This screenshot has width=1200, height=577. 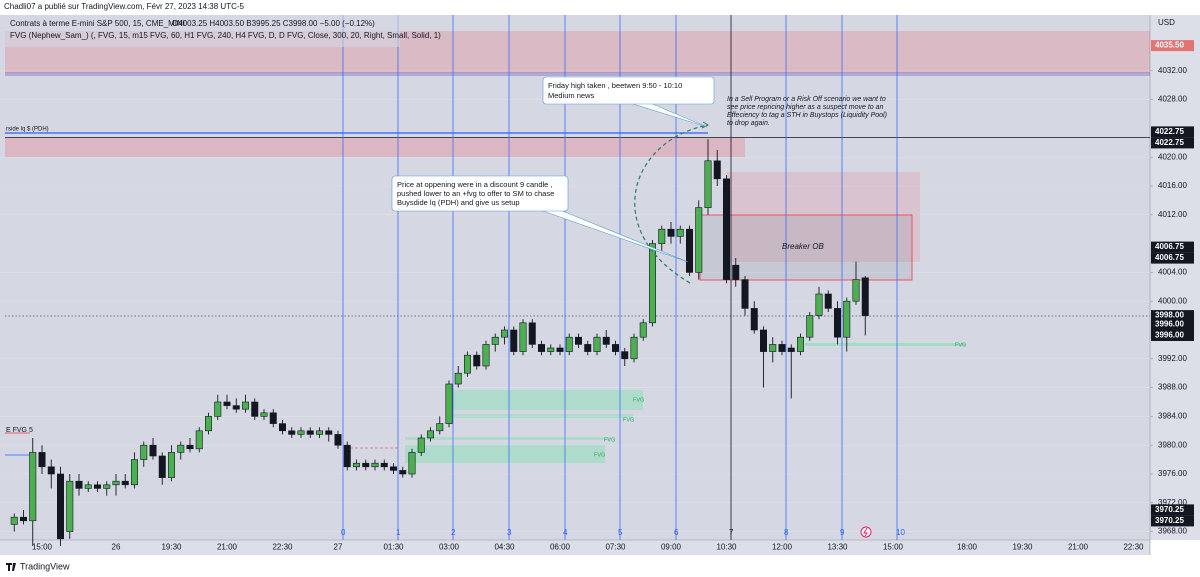 I want to click on pdh-zone, so click(x=375, y=147).